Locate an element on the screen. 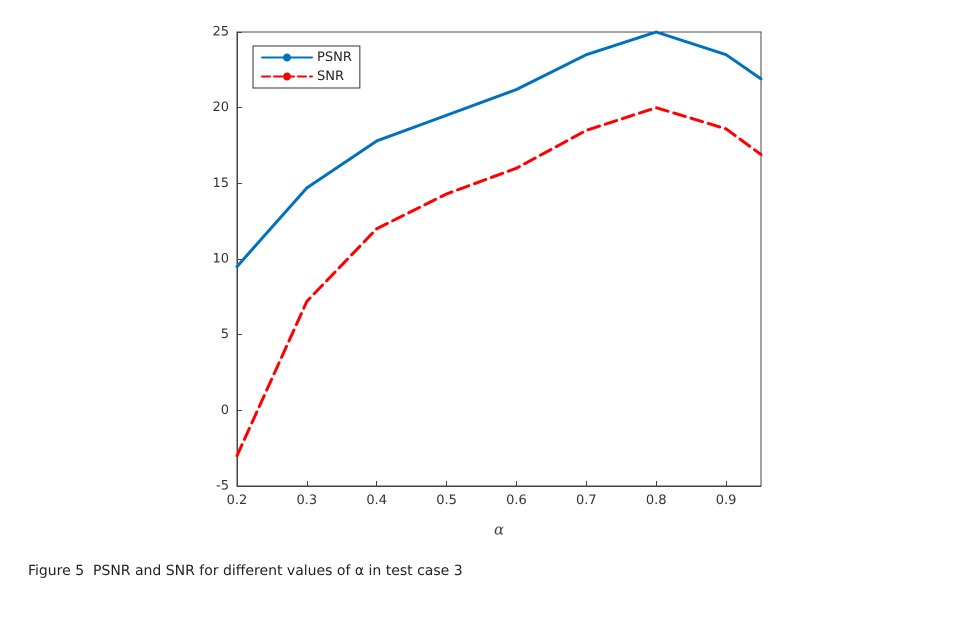 The image size is (957, 619). legend-label: SNR is located at coordinates (330, 76).